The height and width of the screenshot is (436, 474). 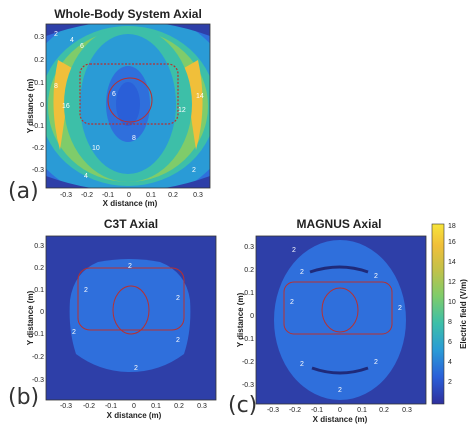 What do you see at coordinates (463, 314) in the screenshot?
I see `colorbar-label: Electric field (V/m)` at bounding box center [463, 314].